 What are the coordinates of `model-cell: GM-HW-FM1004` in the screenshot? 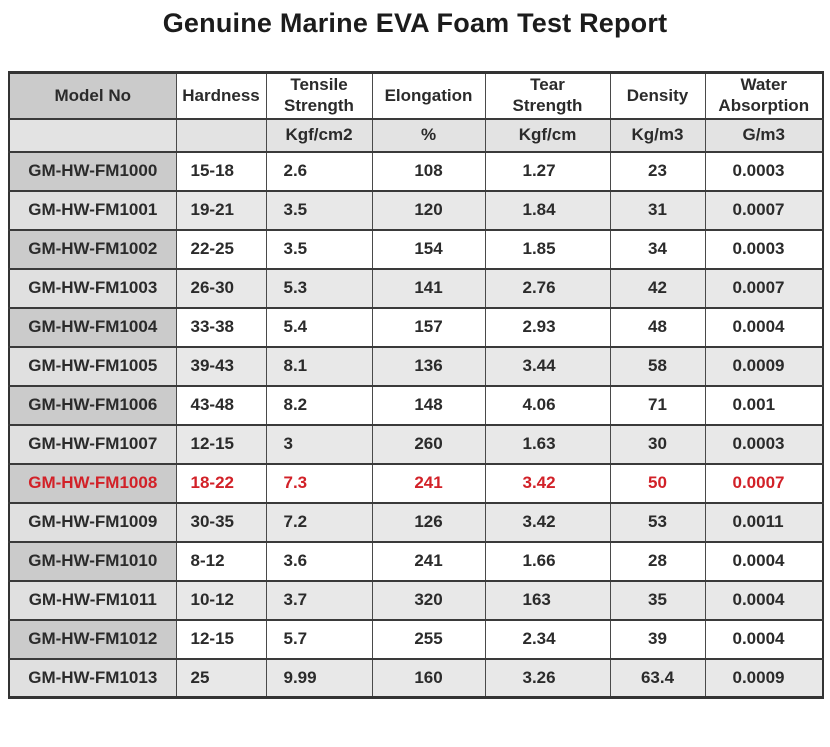 It's located at (92, 327).